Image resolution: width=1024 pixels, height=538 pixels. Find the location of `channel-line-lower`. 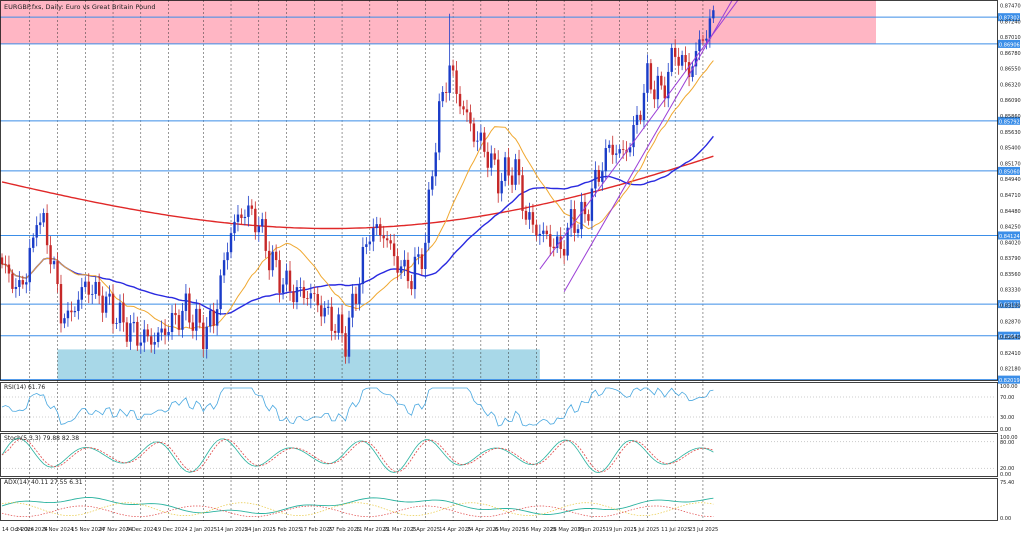

channel-line-lower is located at coordinates (646, 135).